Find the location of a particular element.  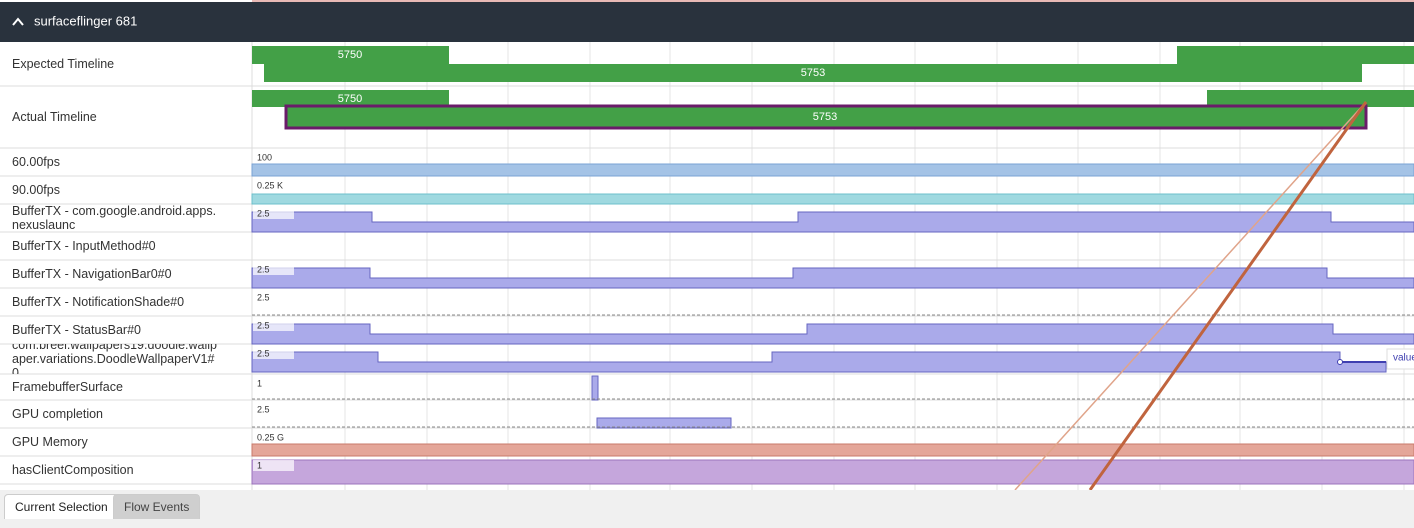

selected-slice is located at coordinates (826, 117).